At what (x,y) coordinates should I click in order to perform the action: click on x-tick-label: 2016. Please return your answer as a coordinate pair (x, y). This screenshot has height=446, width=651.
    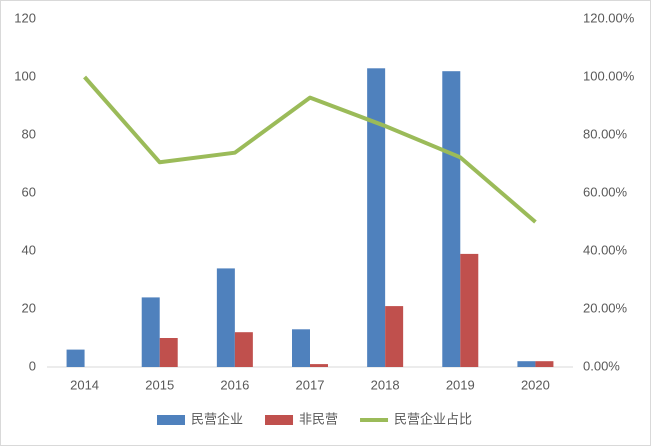
    Looking at the image, I should click on (234, 384).